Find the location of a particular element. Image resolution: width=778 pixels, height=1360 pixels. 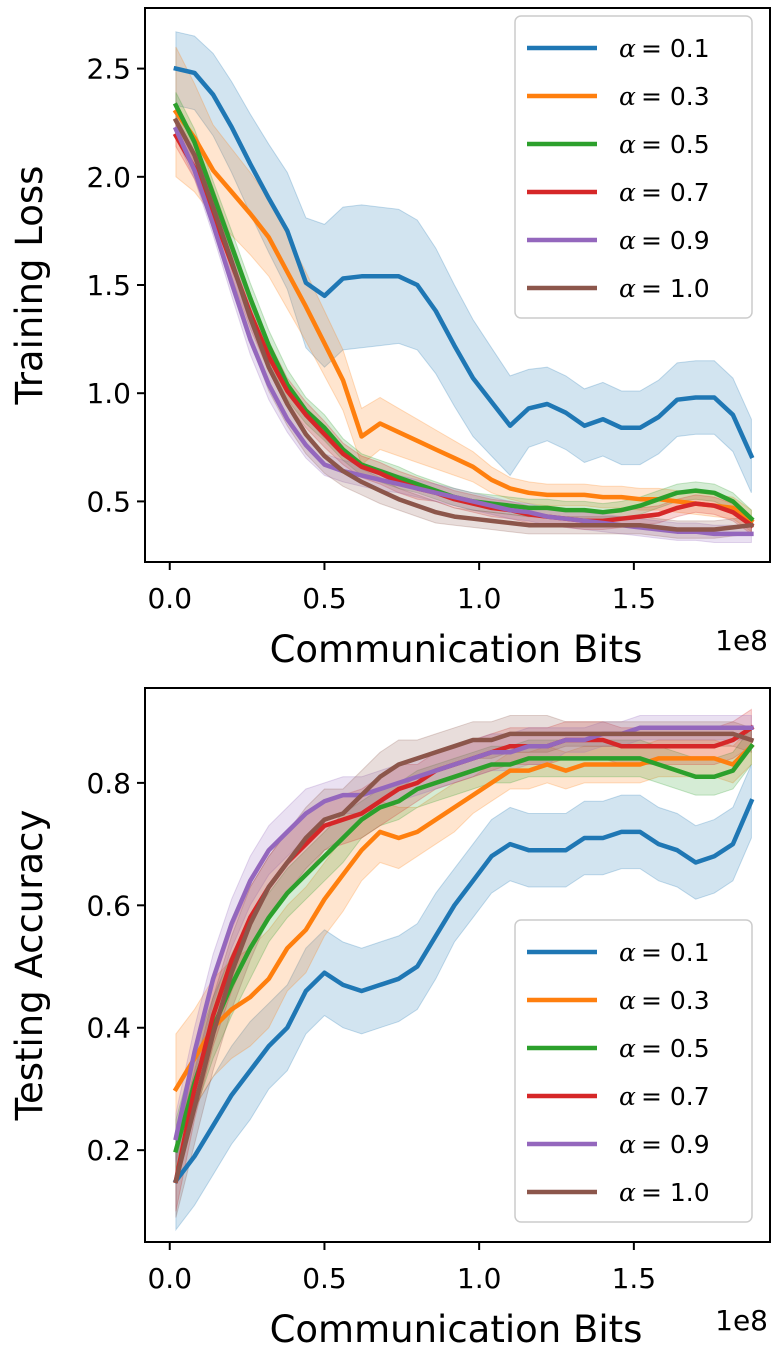

y-tick-label: 0.5 is located at coordinates (108, 501).